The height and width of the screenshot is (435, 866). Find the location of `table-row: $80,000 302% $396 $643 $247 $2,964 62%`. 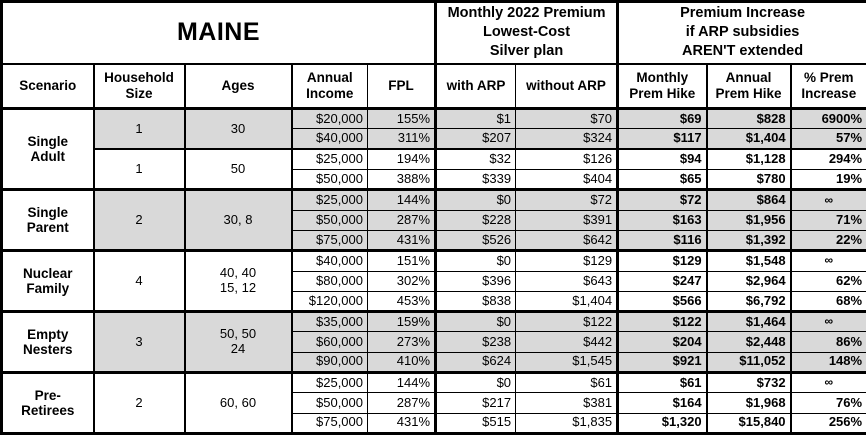

table-row: $80,000 302% $396 $643 $247 $2,964 62% is located at coordinates (434, 281).